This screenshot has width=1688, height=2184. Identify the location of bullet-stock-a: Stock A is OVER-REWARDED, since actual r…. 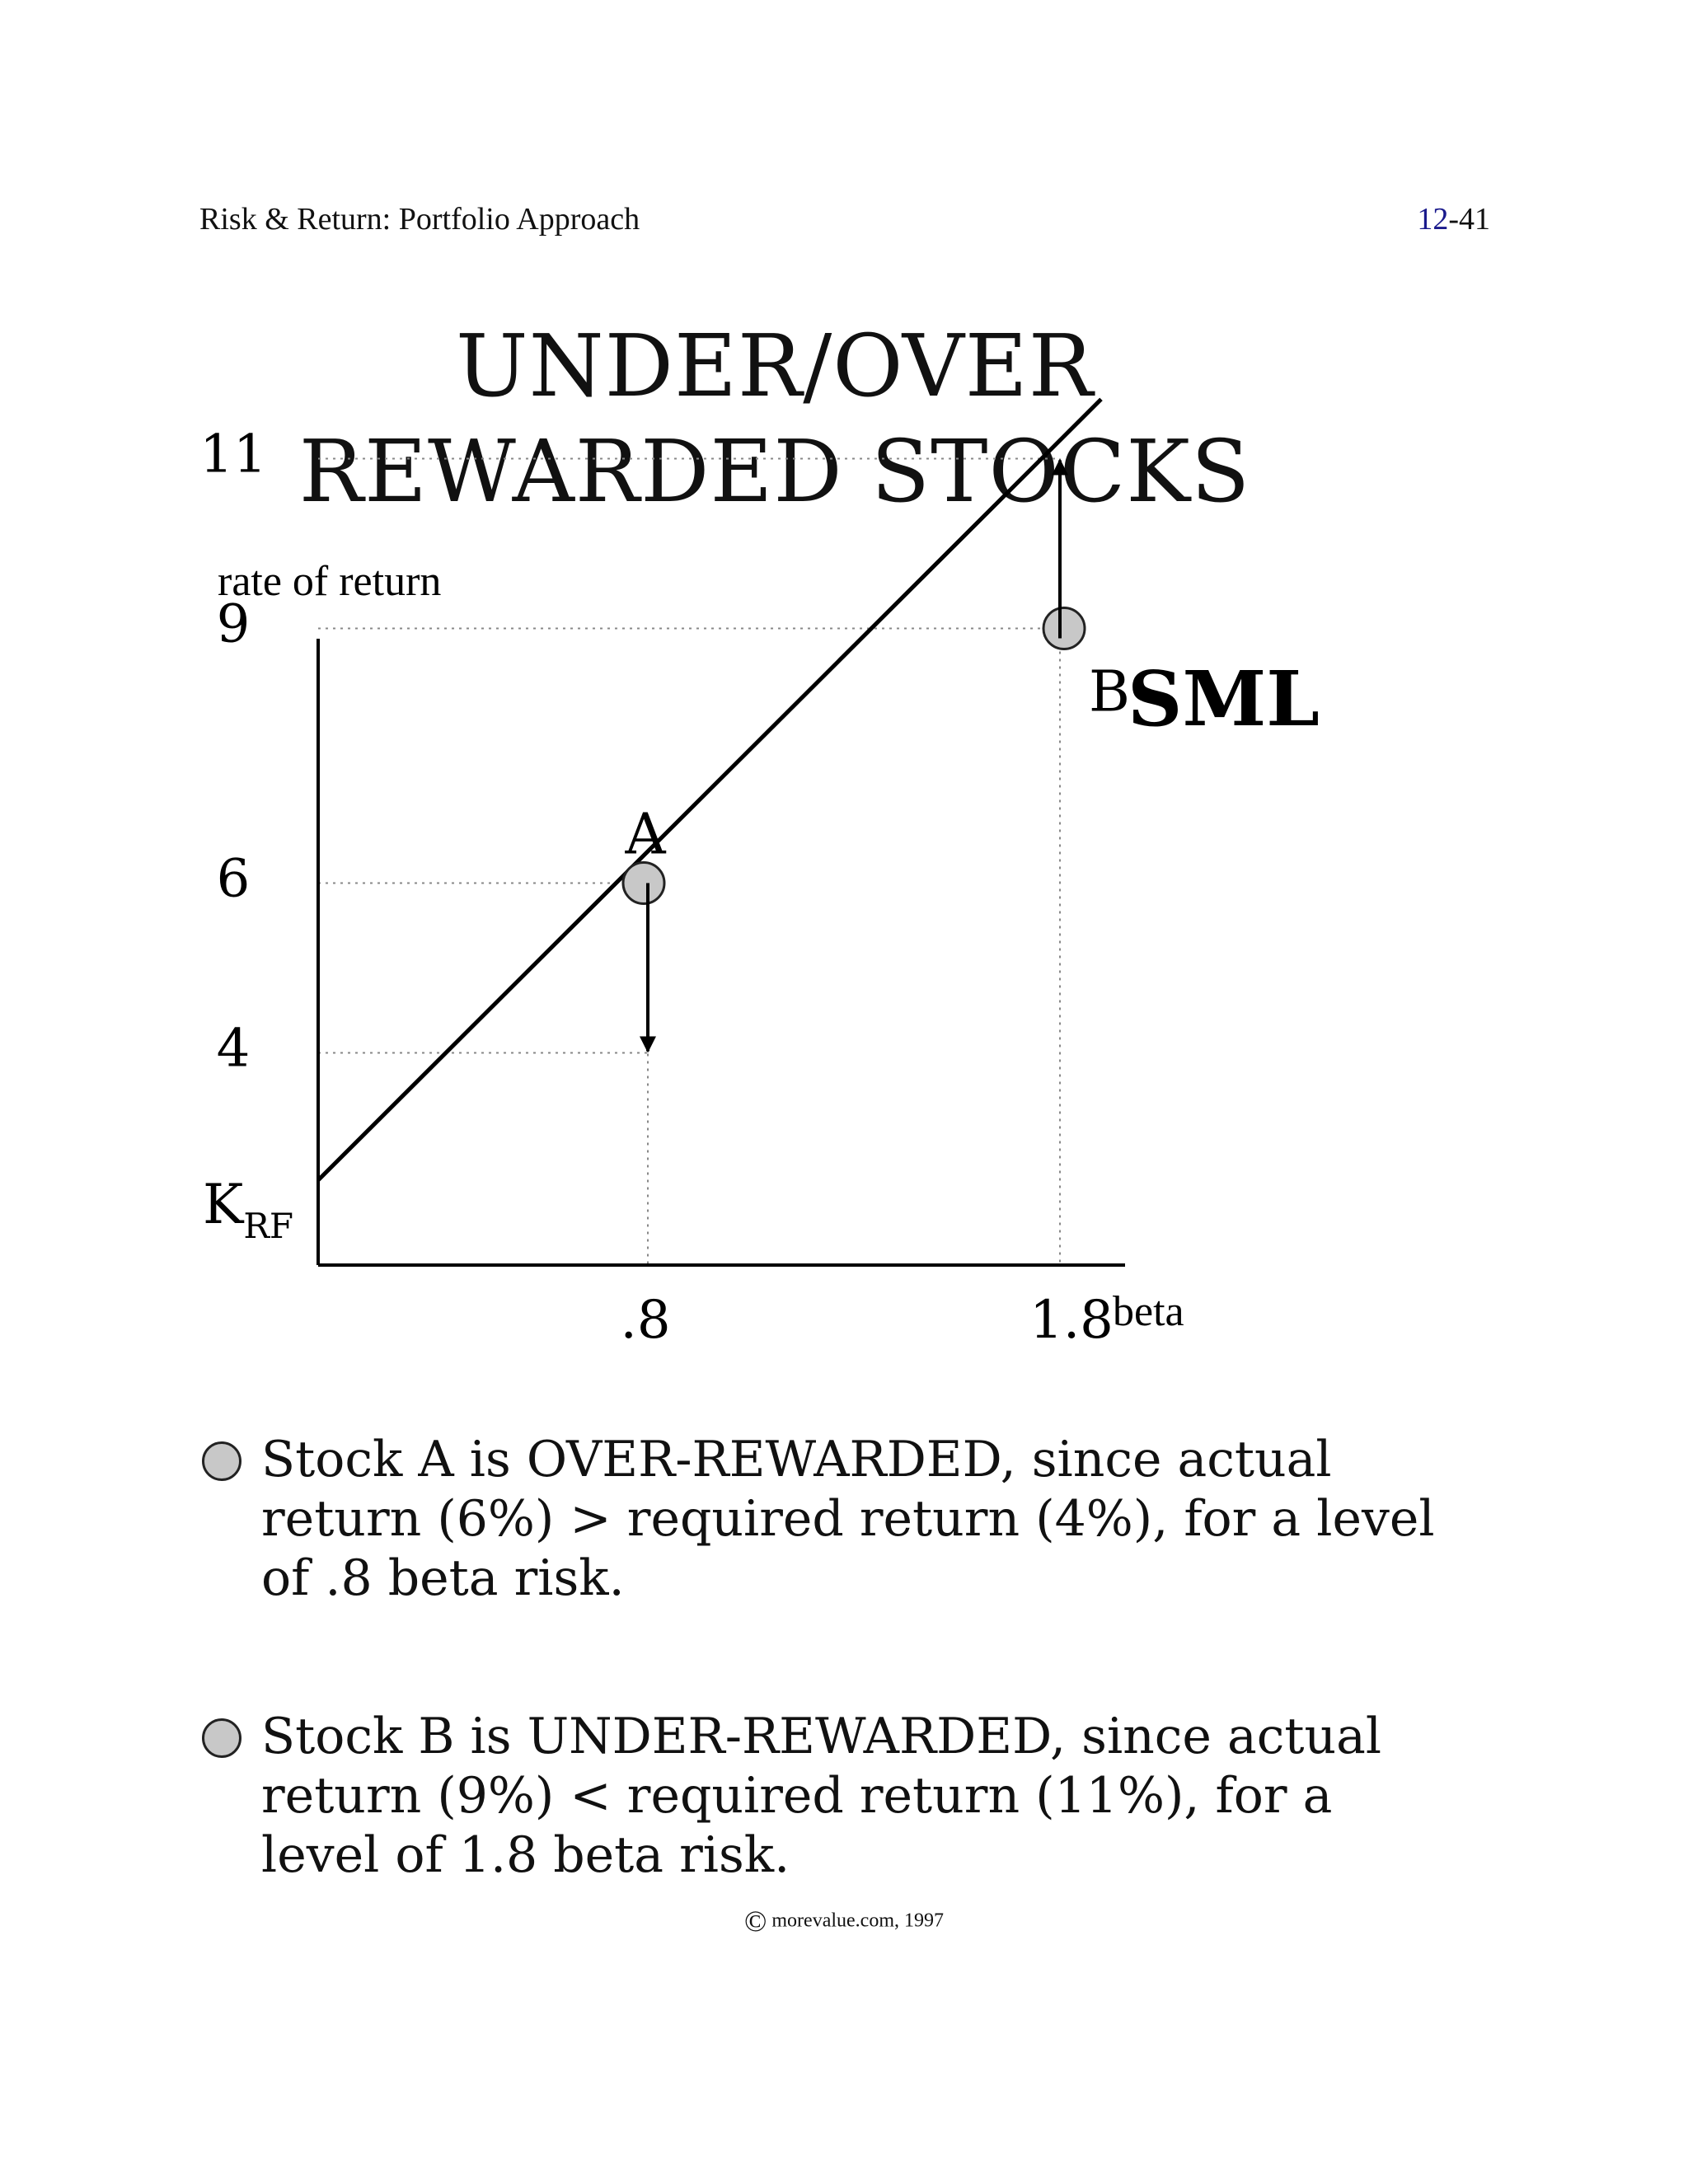
(820, 1519).